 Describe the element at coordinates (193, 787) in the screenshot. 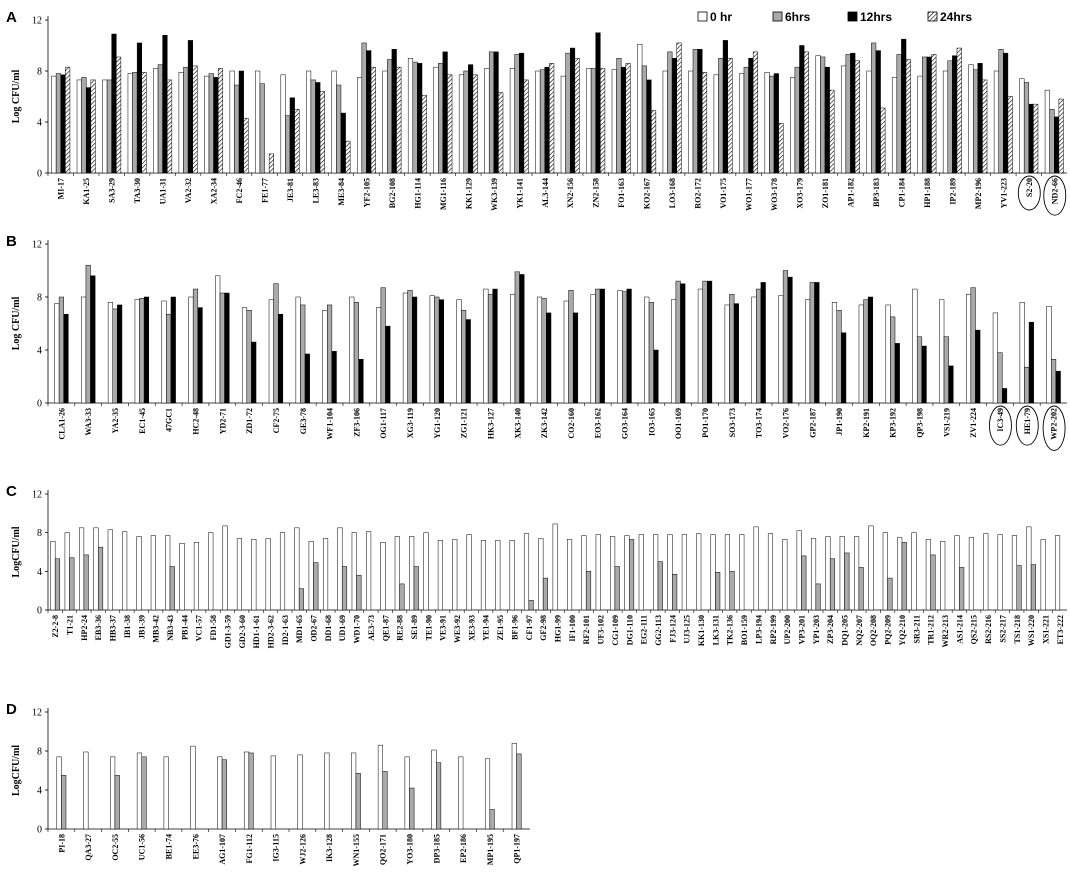

I see `bar-ee3-76-0-hr` at that location.